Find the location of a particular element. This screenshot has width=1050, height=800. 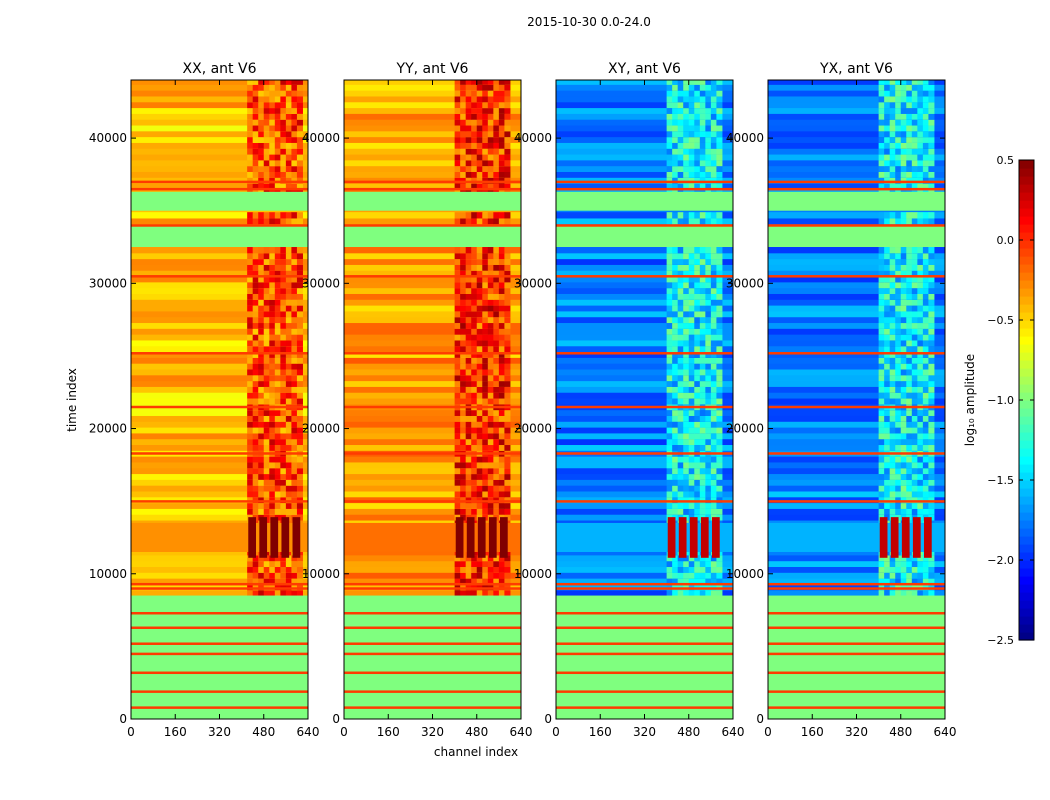

colorbar-segment is located at coordinates (1026, 556).